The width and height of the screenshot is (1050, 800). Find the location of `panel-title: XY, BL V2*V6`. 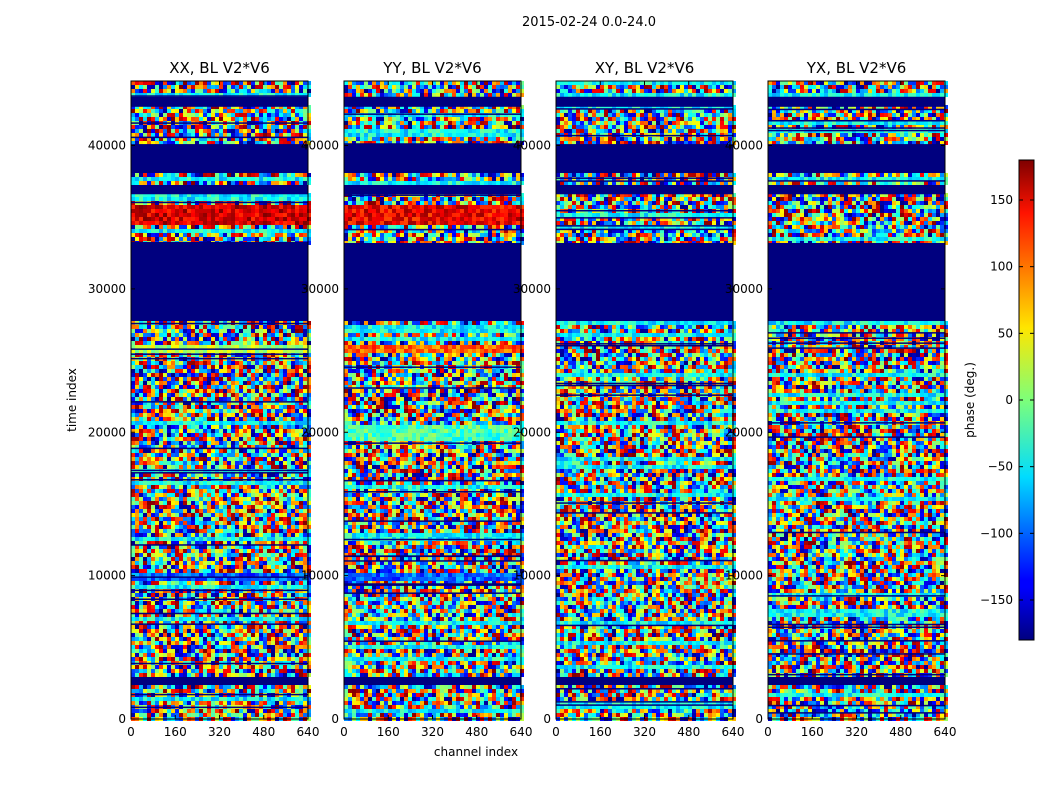

panel-title: XY, BL V2*V6 is located at coordinates (645, 68).